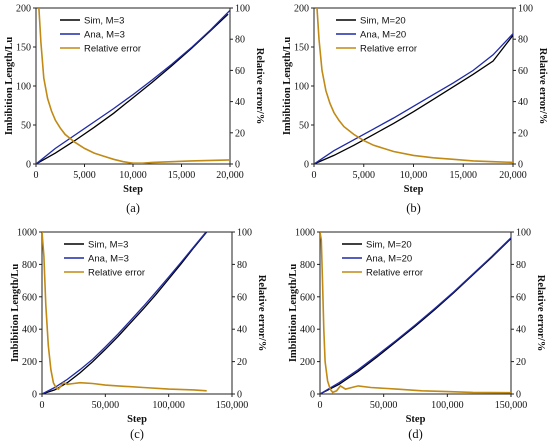 This screenshot has width=550, height=446. I want to click on panel-caption: (b), so click(413, 208).